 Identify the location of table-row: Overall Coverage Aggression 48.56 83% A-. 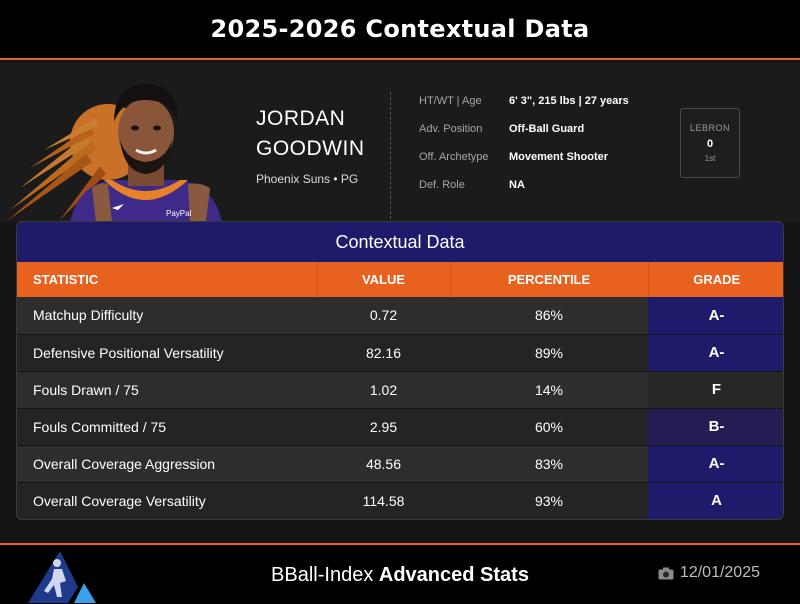
(400, 464).